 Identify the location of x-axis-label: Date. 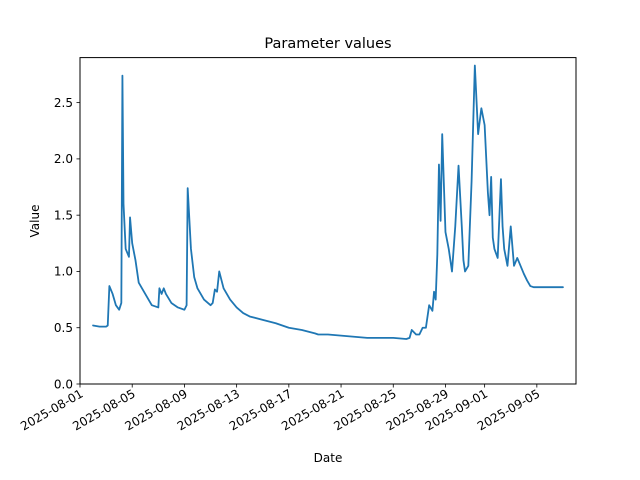
(328, 458).